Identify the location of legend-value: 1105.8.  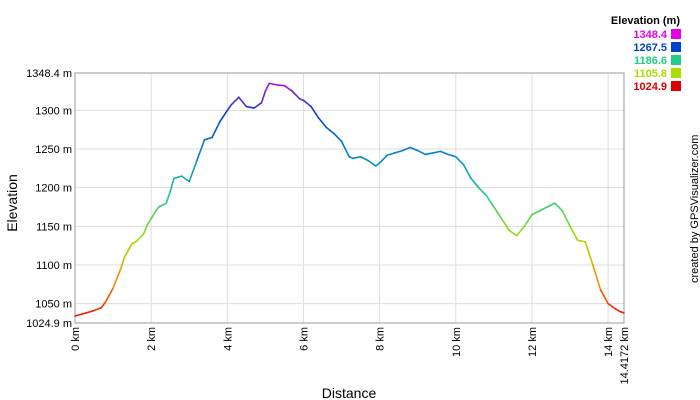
(650, 74).